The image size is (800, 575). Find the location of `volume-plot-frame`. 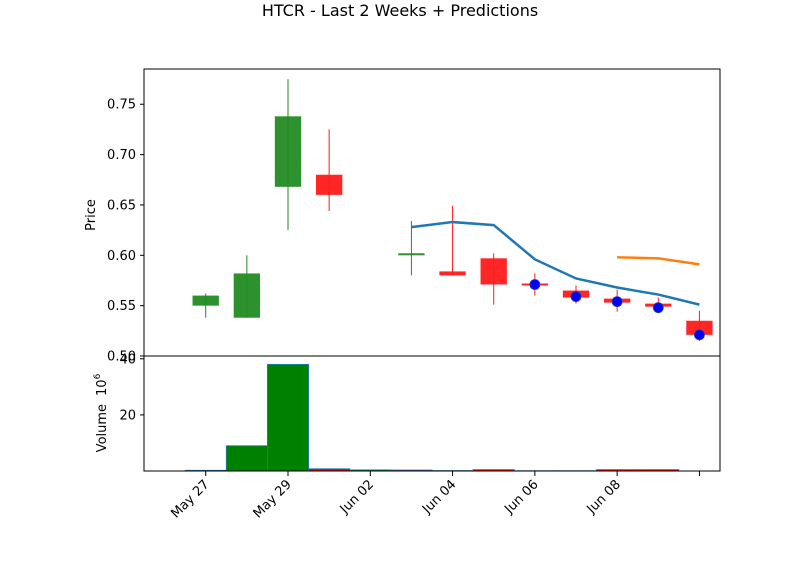

volume-plot-frame is located at coordinates (432, 413).